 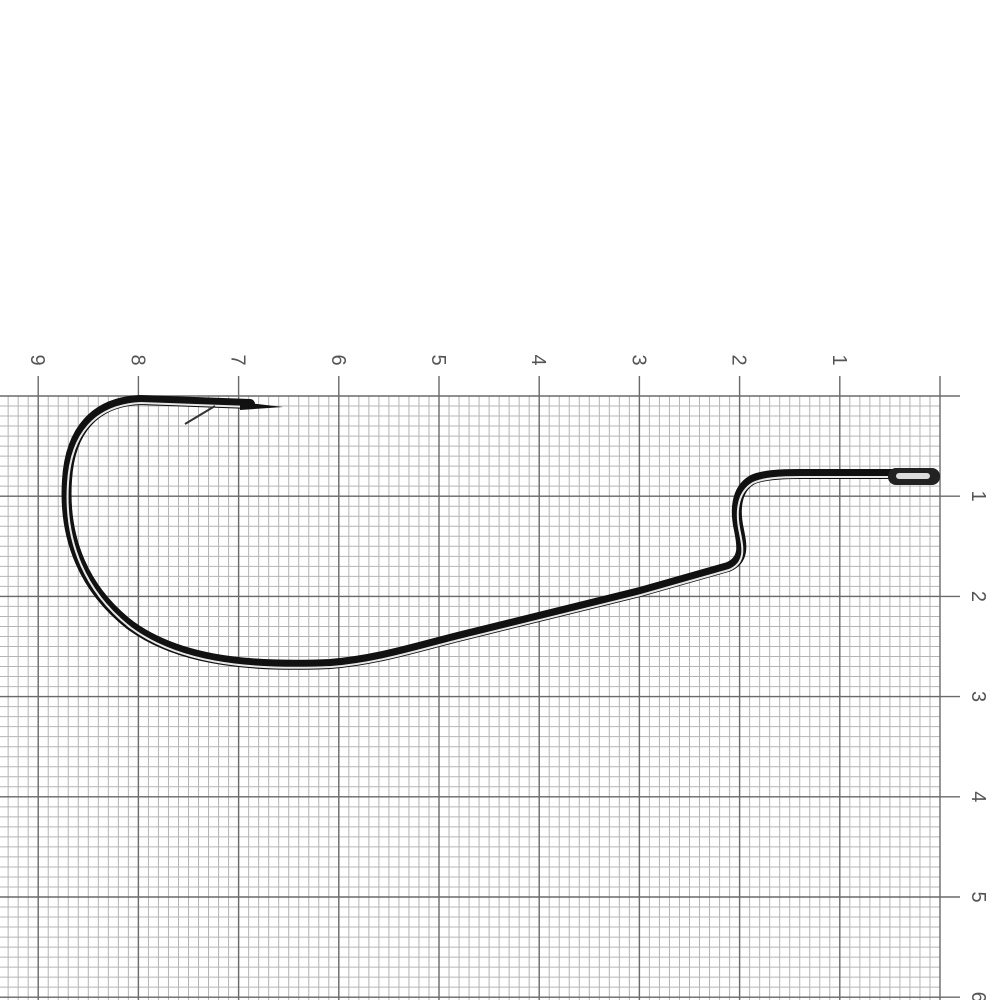 What do you see at coordinates (438, 359) in the screenshot?
I see `ruler-label-top: 5` at bounding box center [438, 359].